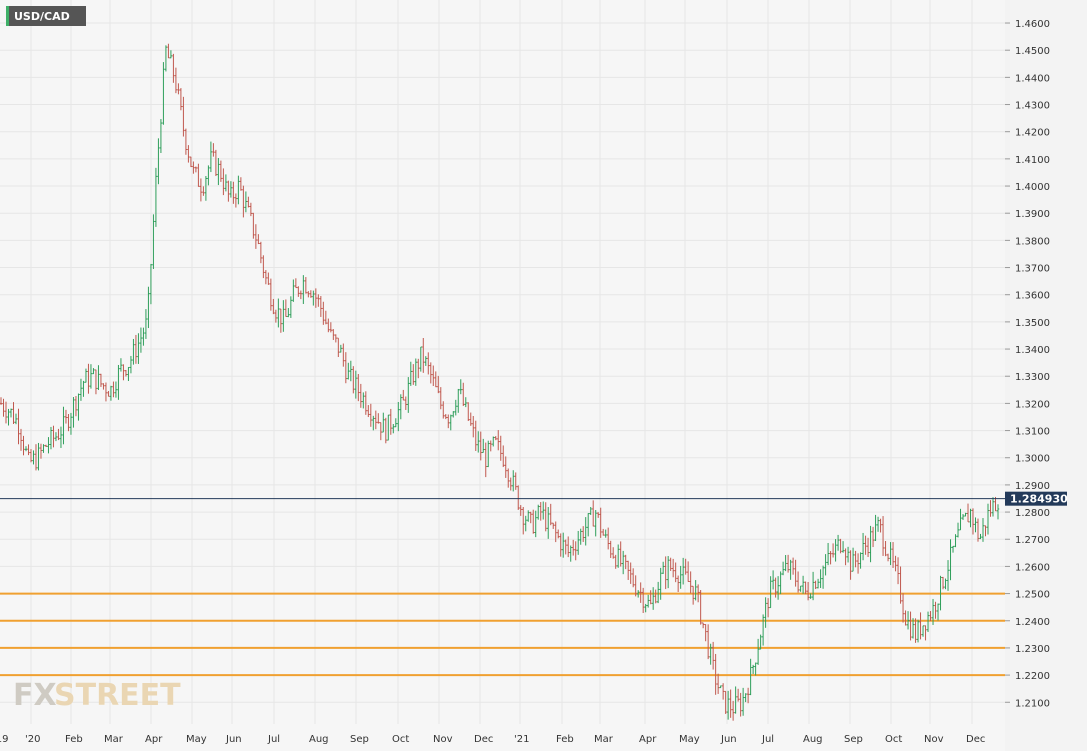 The width and height of the screenshot is (1087, 751). Describe the element at coordinates (1032, 51) in the screenshot. I see `y-tick-label: 1.4500` at that location.